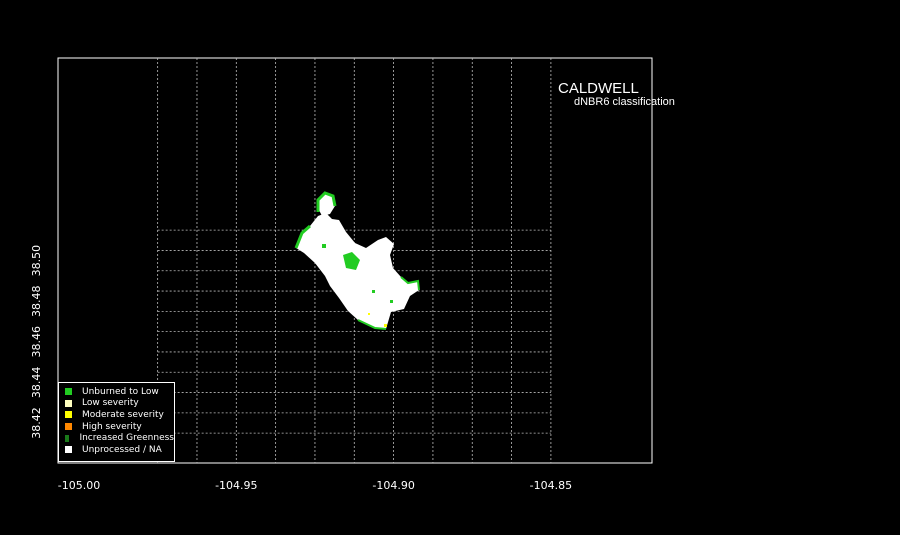 The image size is (900, 535). I want to click on legend-item: High severity, so click(119, 427).